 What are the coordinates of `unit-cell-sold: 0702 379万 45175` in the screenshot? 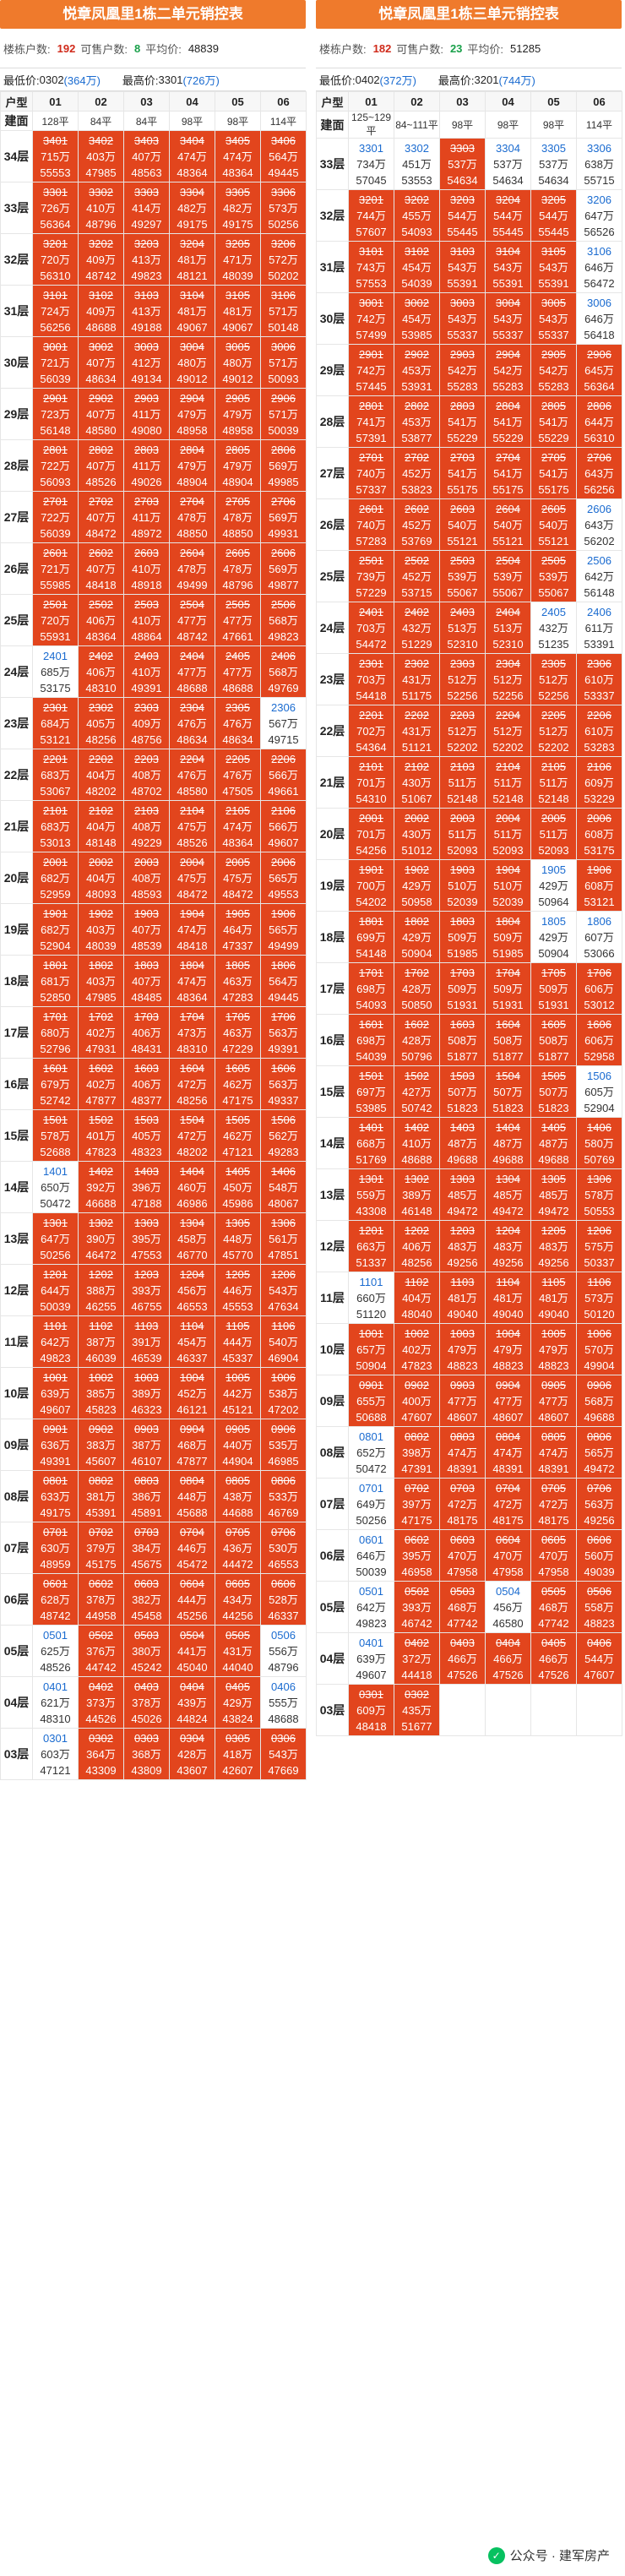 It's located at (101, 1548).